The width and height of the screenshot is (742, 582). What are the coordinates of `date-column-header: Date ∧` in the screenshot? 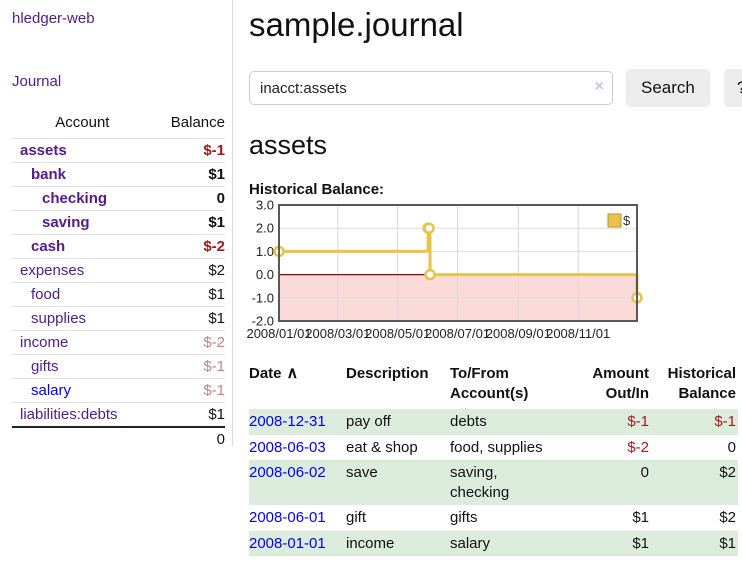 It's located at (274, 373).